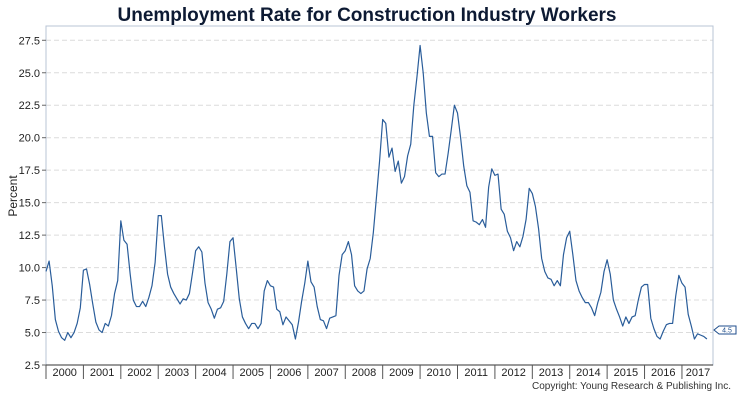 The image size is (740, 400). I want to click on x-tick-label: 2017, so click(698, 373).